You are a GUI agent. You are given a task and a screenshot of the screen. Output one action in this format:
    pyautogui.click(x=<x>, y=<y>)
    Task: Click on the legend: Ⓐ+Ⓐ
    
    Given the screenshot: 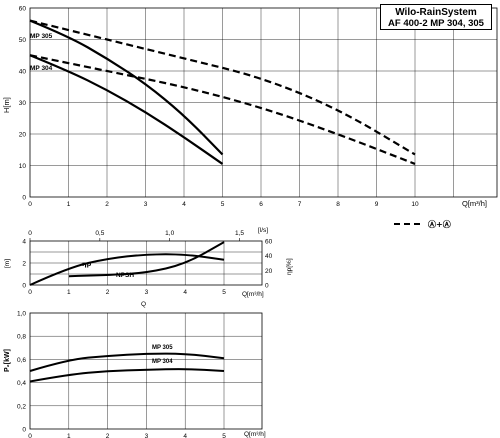 What is the action you would take?
    pyautogui.click(x=422, y=224)
    